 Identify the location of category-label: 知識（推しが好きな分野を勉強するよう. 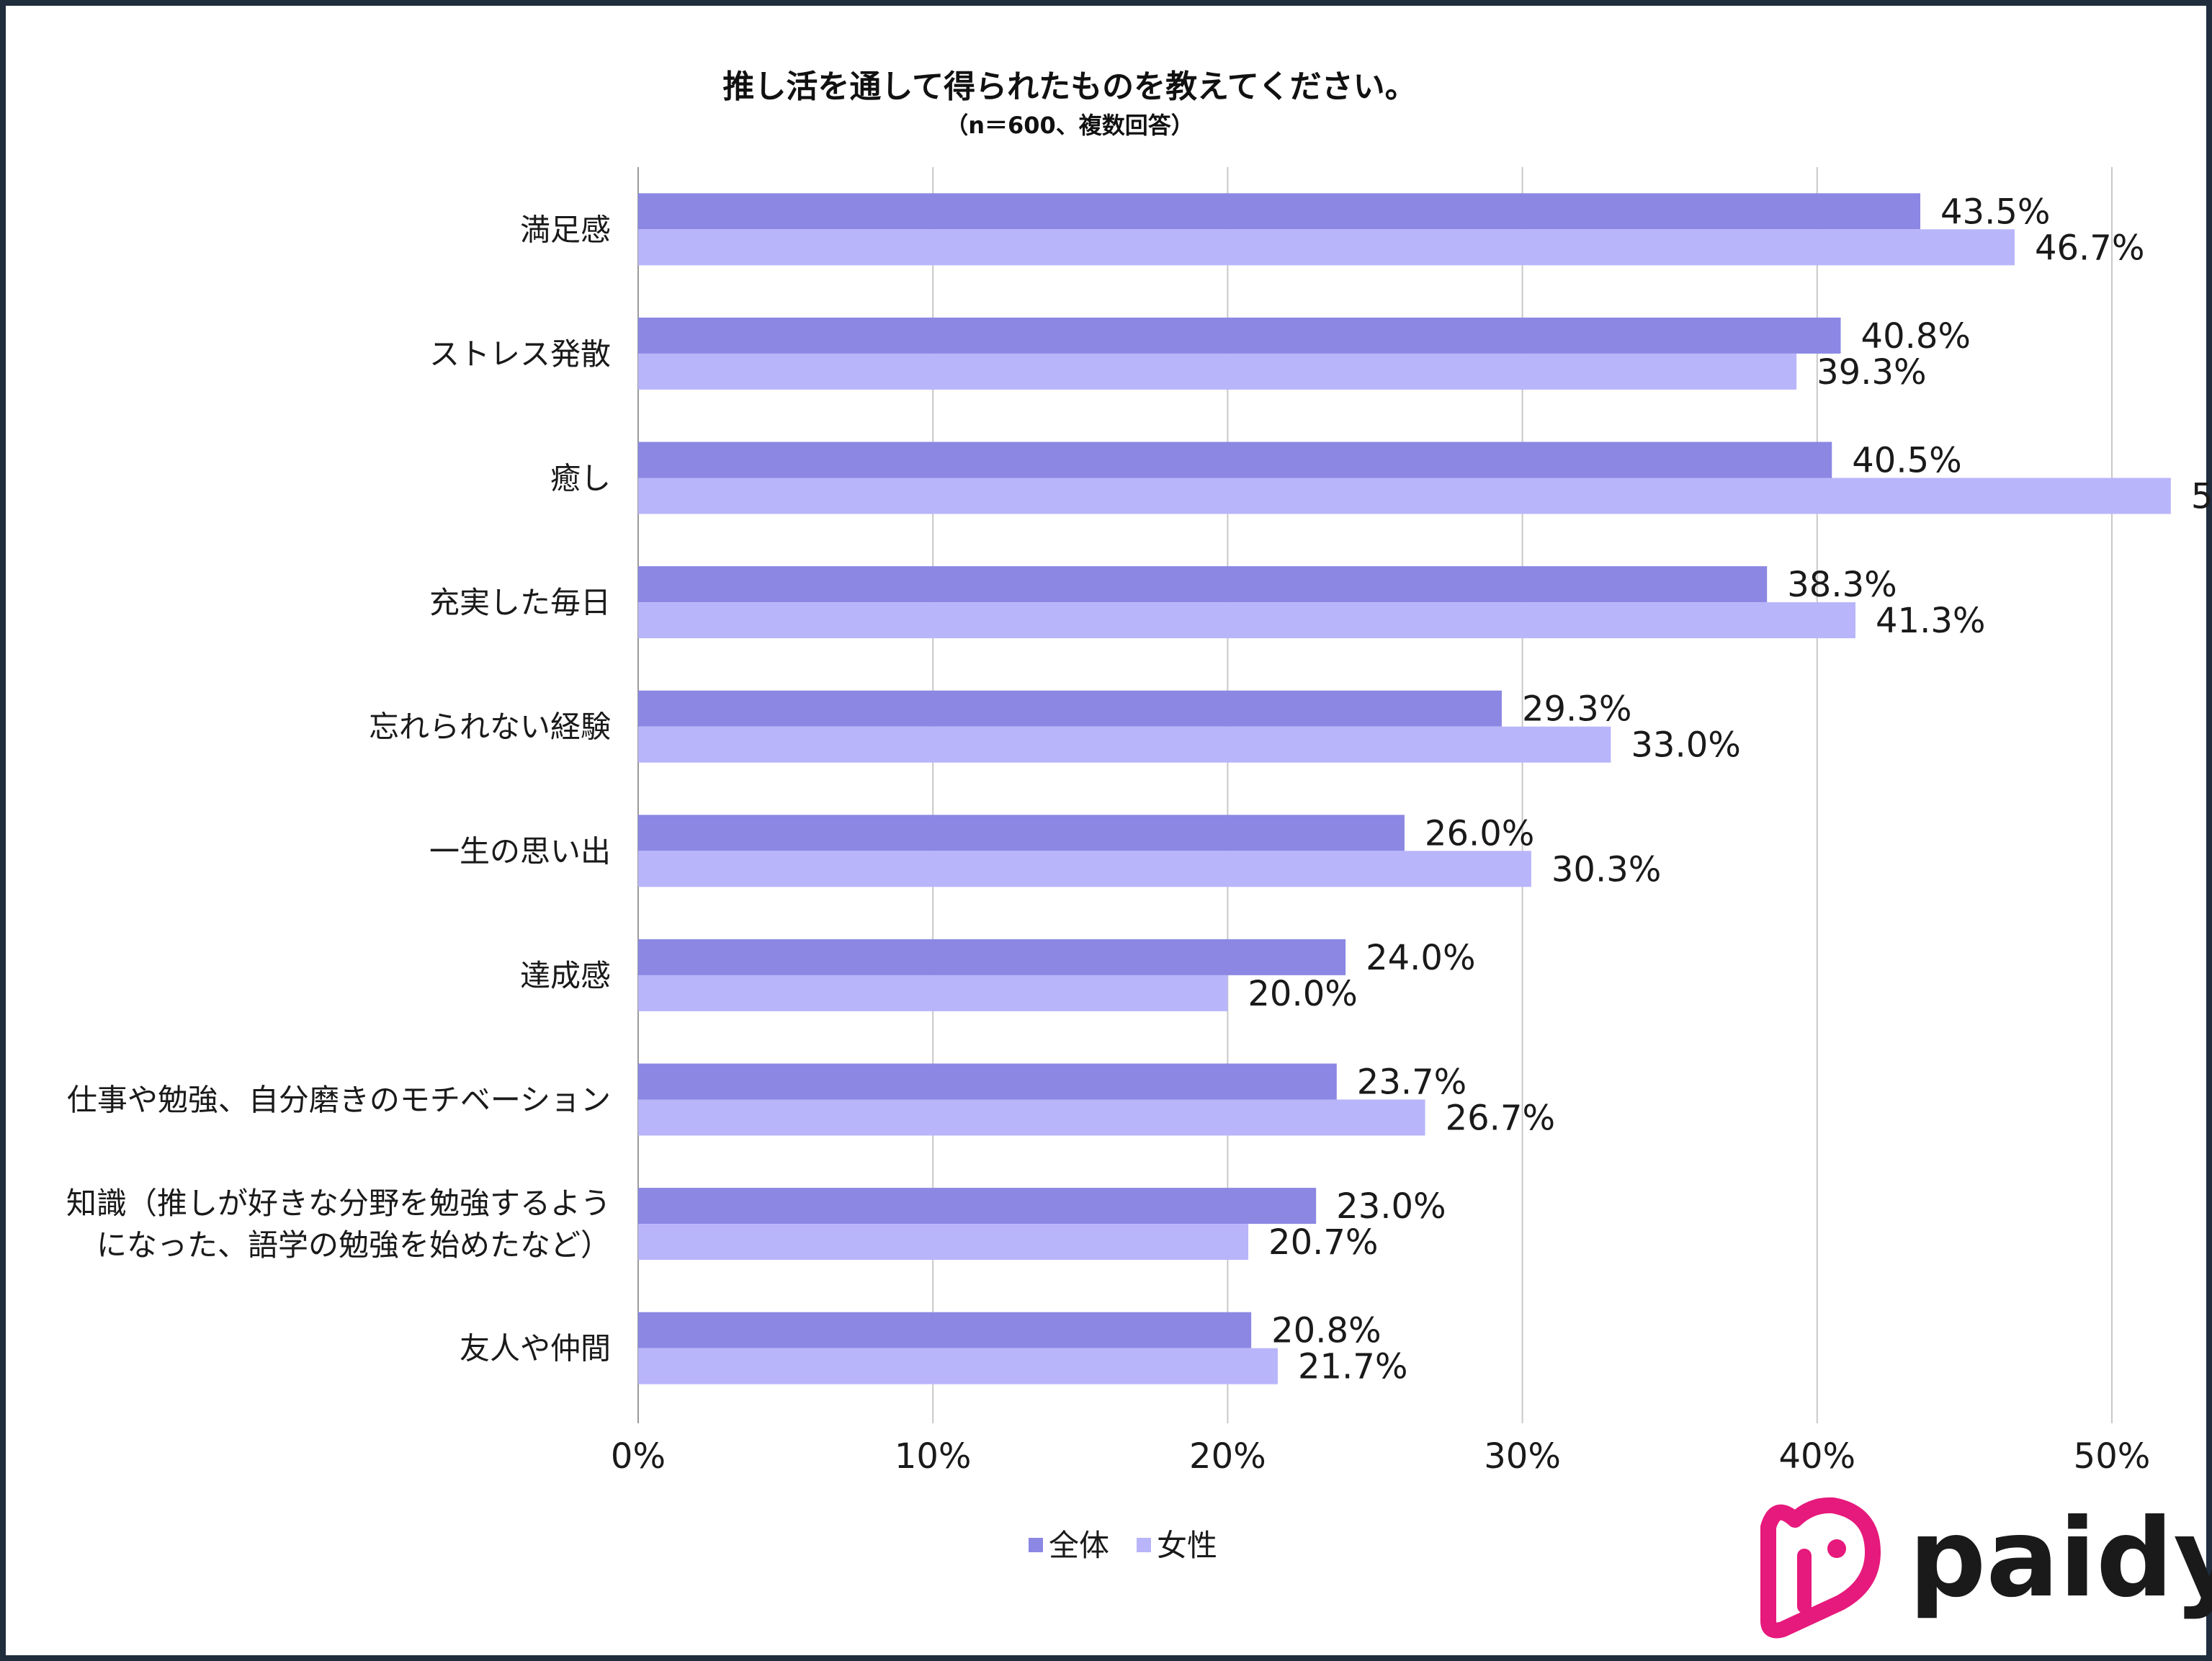
(338, 1203).